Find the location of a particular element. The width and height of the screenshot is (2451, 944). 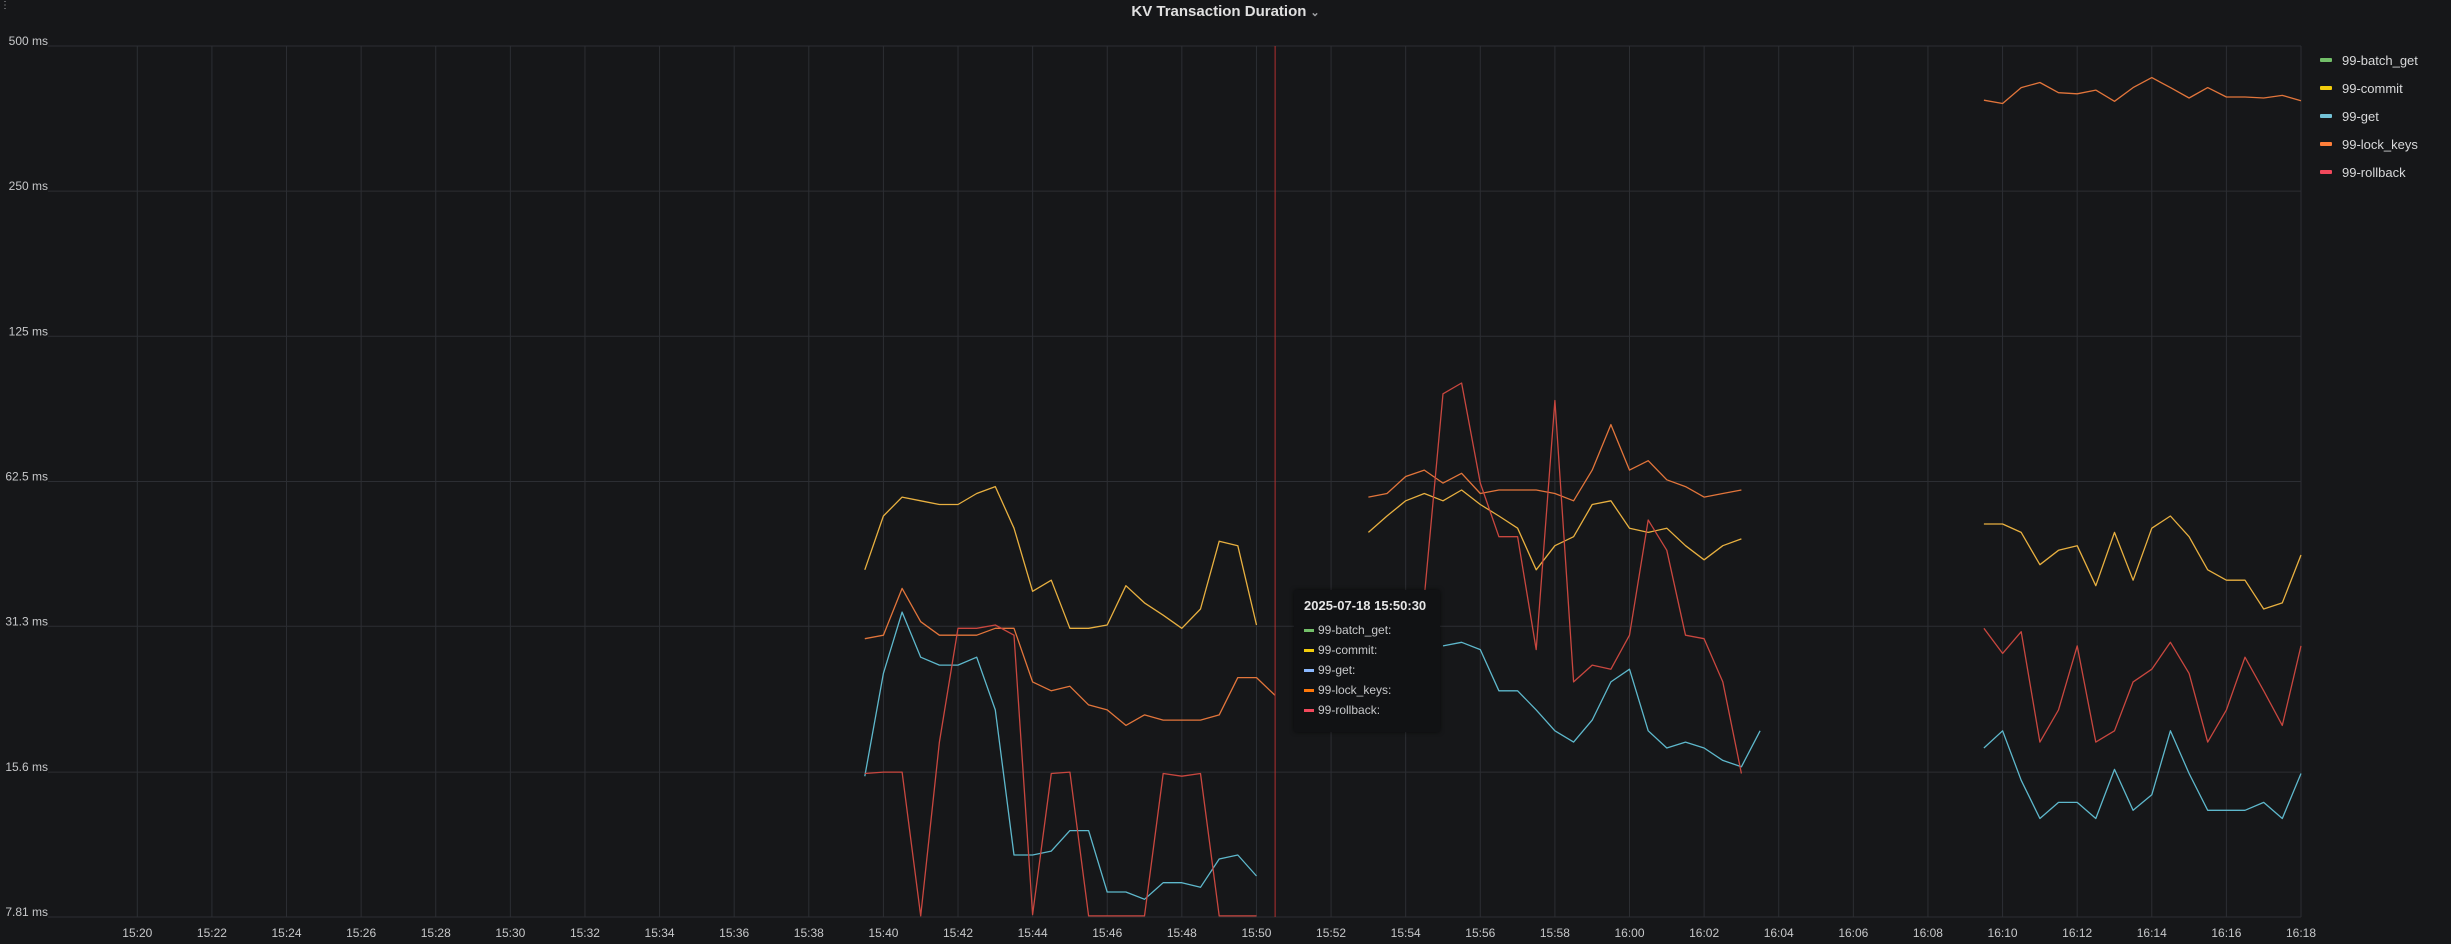

x-tick-label: 15:22 is located at coordinates (212, 933).